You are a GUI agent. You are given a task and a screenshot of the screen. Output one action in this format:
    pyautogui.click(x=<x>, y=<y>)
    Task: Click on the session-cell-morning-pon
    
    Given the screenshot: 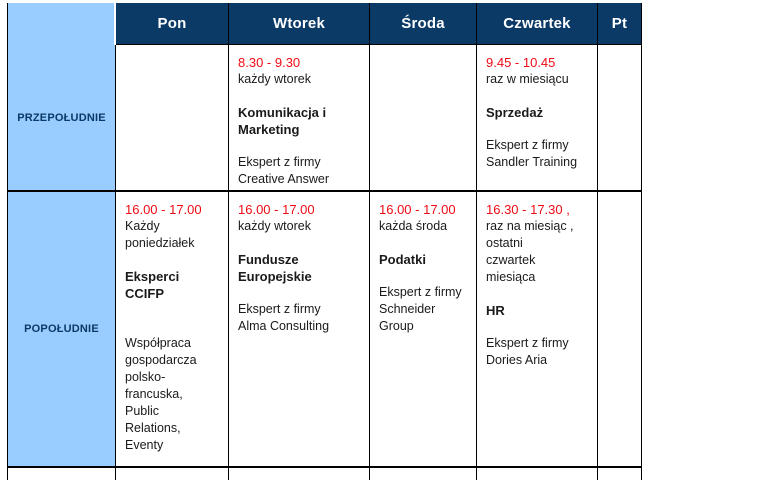 What is the action you would take?
    pyautogui.click(x=172, y=118)
    